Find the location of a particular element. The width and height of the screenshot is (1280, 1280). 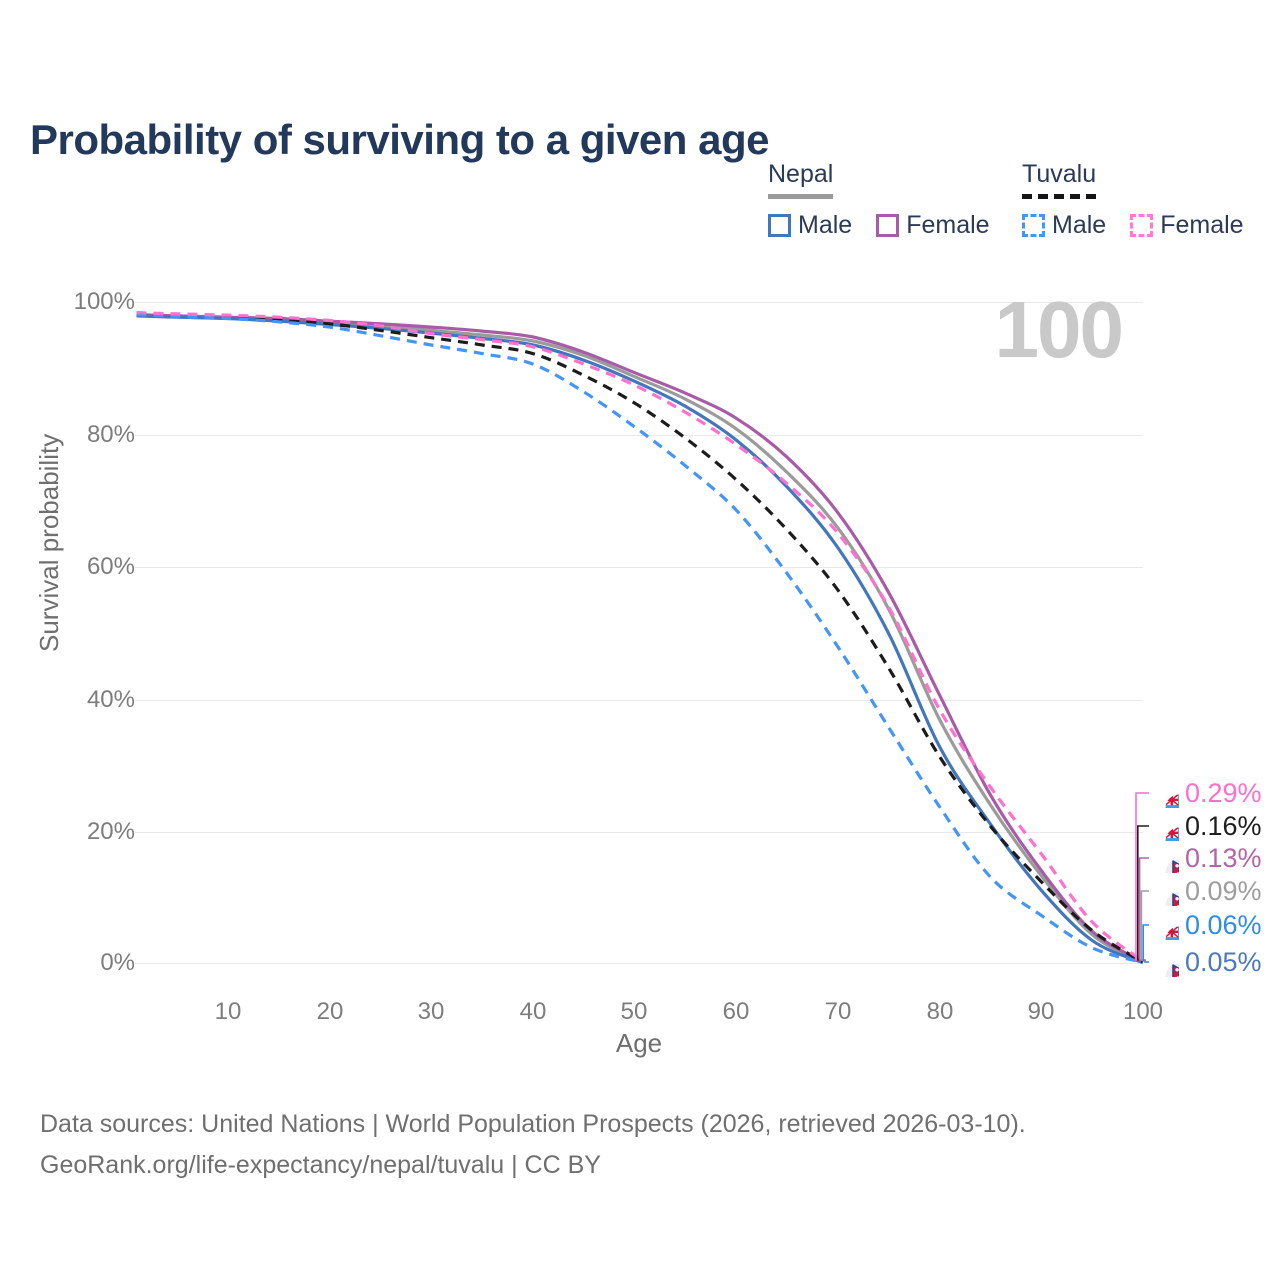

legend-heading-nepal: Nepal is located at coordinates (801, 179).